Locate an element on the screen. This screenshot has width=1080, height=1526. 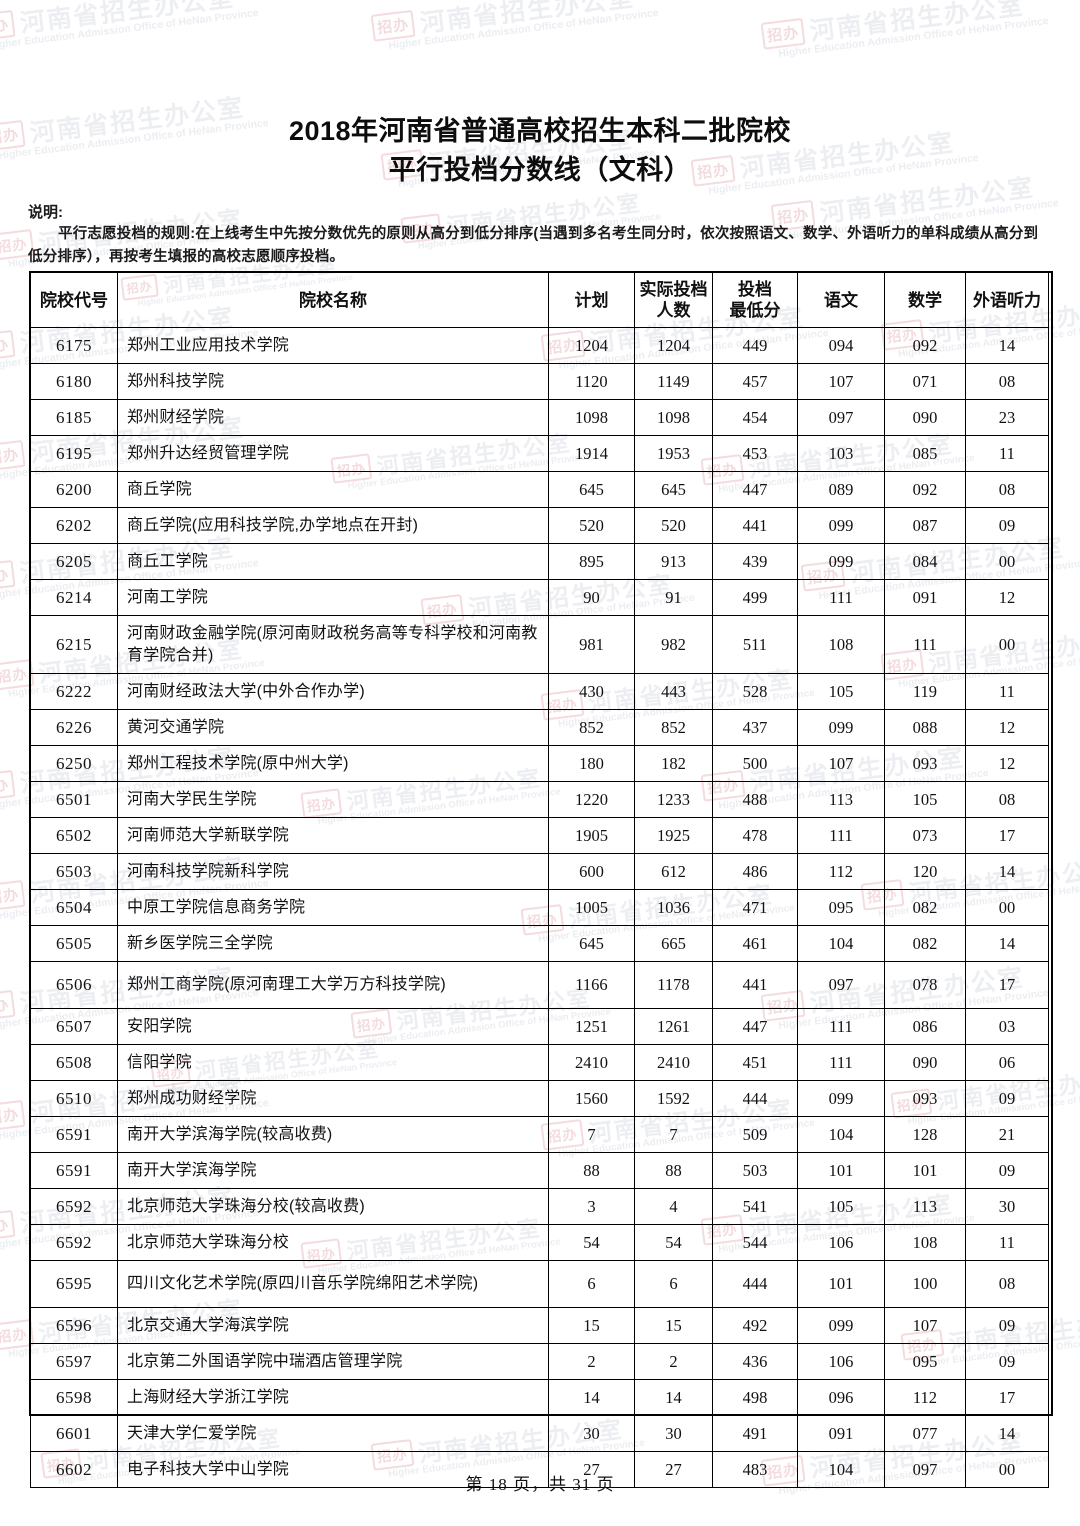
cell-name: 商丘学院 is located at coordinates (333, 489).